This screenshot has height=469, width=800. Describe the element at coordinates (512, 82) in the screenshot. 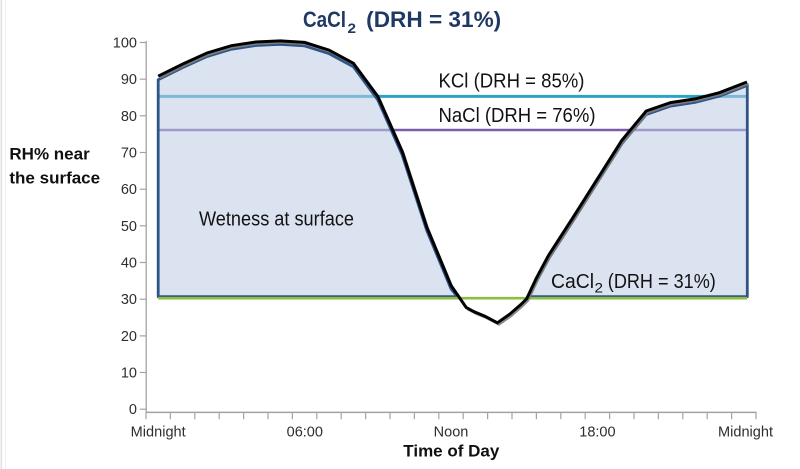

I see `svg-text: KCl (DRH = 85%)` at that location.